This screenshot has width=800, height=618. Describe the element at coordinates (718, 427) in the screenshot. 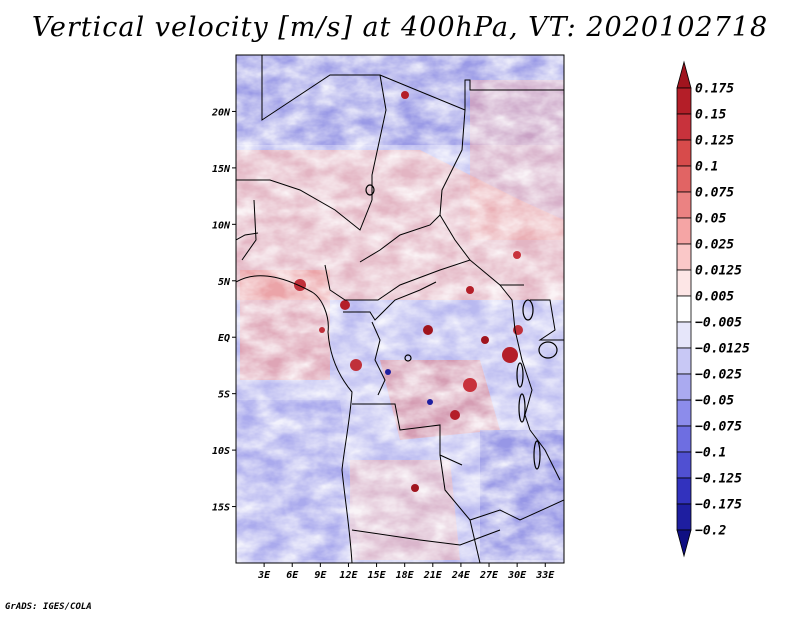

I see `colorbar-label: −0.075` at that location.